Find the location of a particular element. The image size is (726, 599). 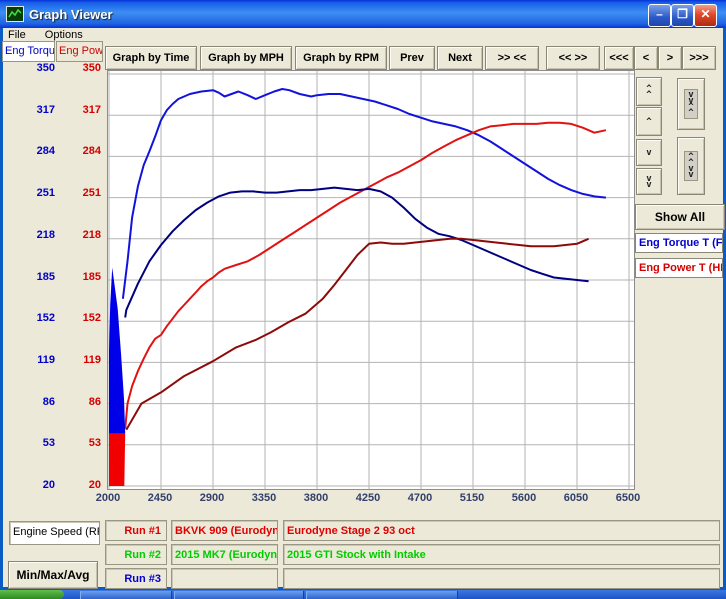

next-button: Next is located at coordinates (460, 58).